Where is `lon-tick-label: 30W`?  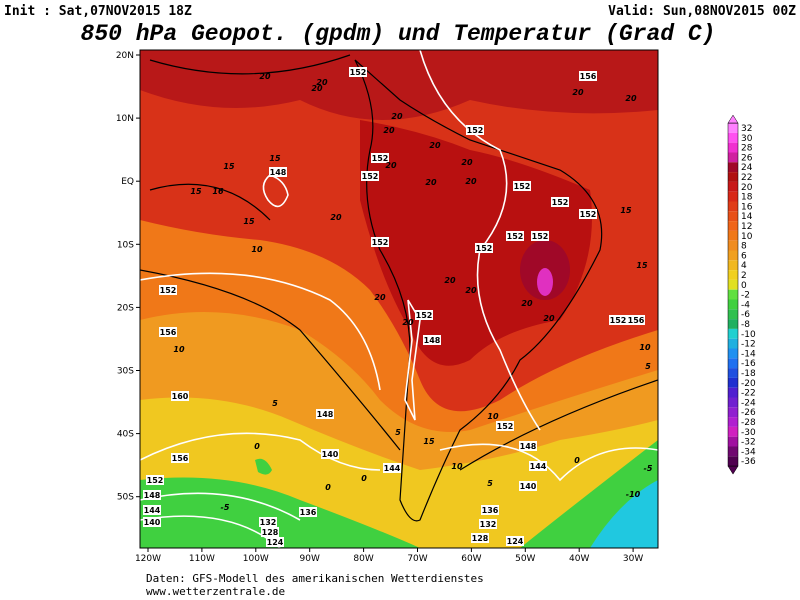
lon-tick-label: 30W is located at coordinates (633, 559).